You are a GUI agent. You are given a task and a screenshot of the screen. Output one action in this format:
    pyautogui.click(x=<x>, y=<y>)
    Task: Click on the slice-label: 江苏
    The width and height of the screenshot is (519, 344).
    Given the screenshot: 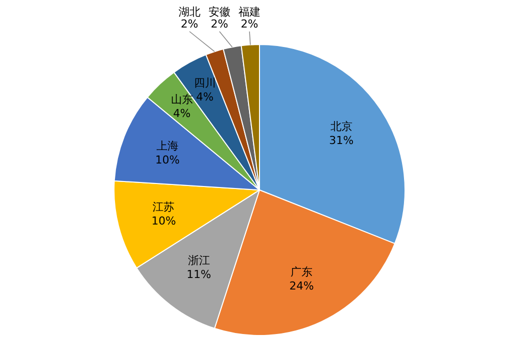 What is the action you would take?
    pyautogui.click(x=163, y=207)
    